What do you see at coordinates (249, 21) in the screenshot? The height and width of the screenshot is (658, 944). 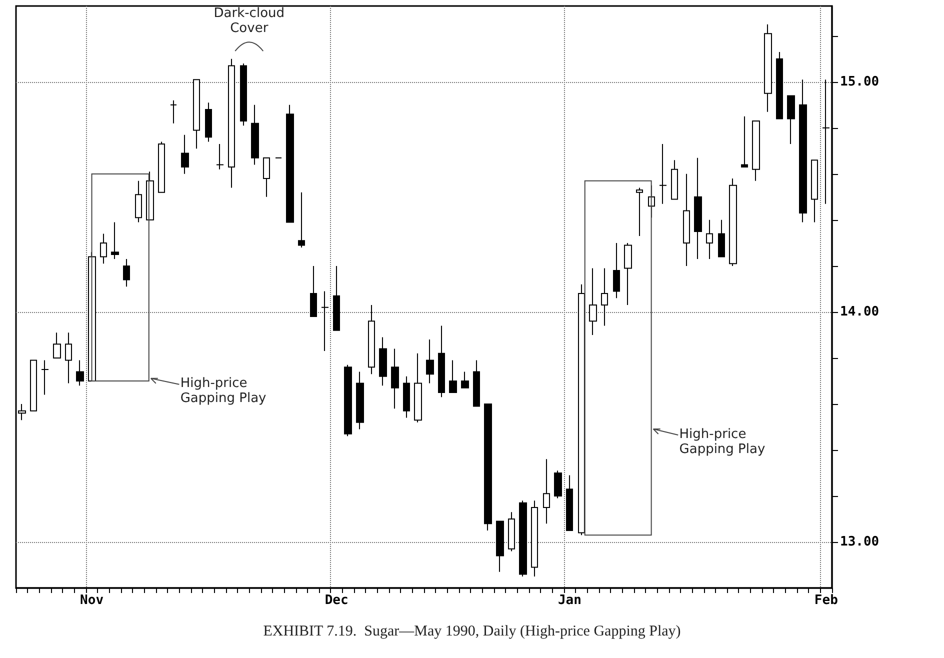 I see `annotation: Dark-cloud Cover` at bounding box center [249, 21].